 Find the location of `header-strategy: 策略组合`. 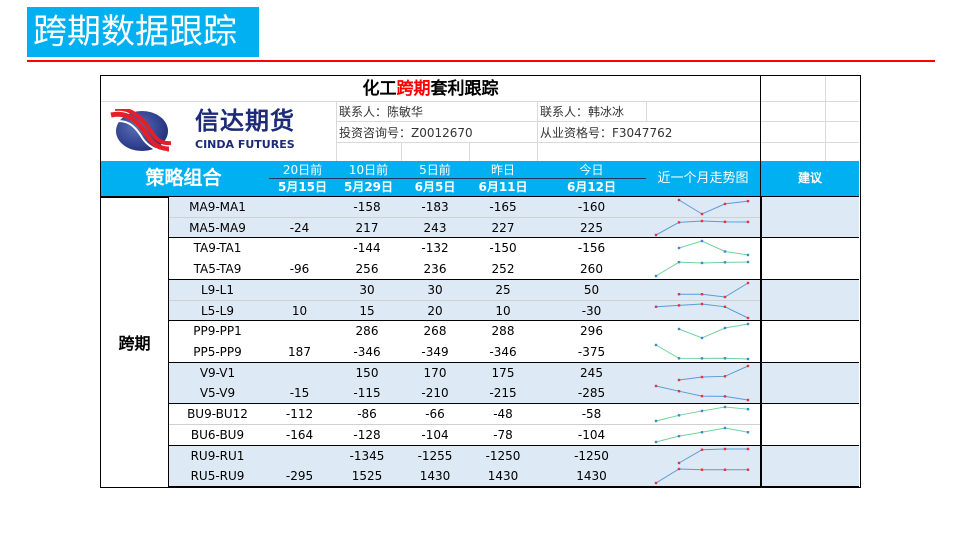

header-strategy: 策略组合 is located at coordinates (183, 178).